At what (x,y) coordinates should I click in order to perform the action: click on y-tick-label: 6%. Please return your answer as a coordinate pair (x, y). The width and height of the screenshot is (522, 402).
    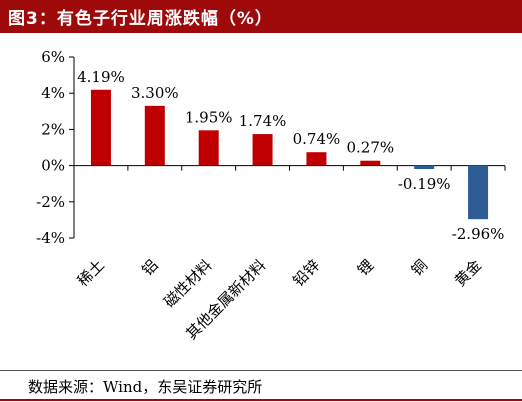
    Looking at the image, I should click on (53, 57).